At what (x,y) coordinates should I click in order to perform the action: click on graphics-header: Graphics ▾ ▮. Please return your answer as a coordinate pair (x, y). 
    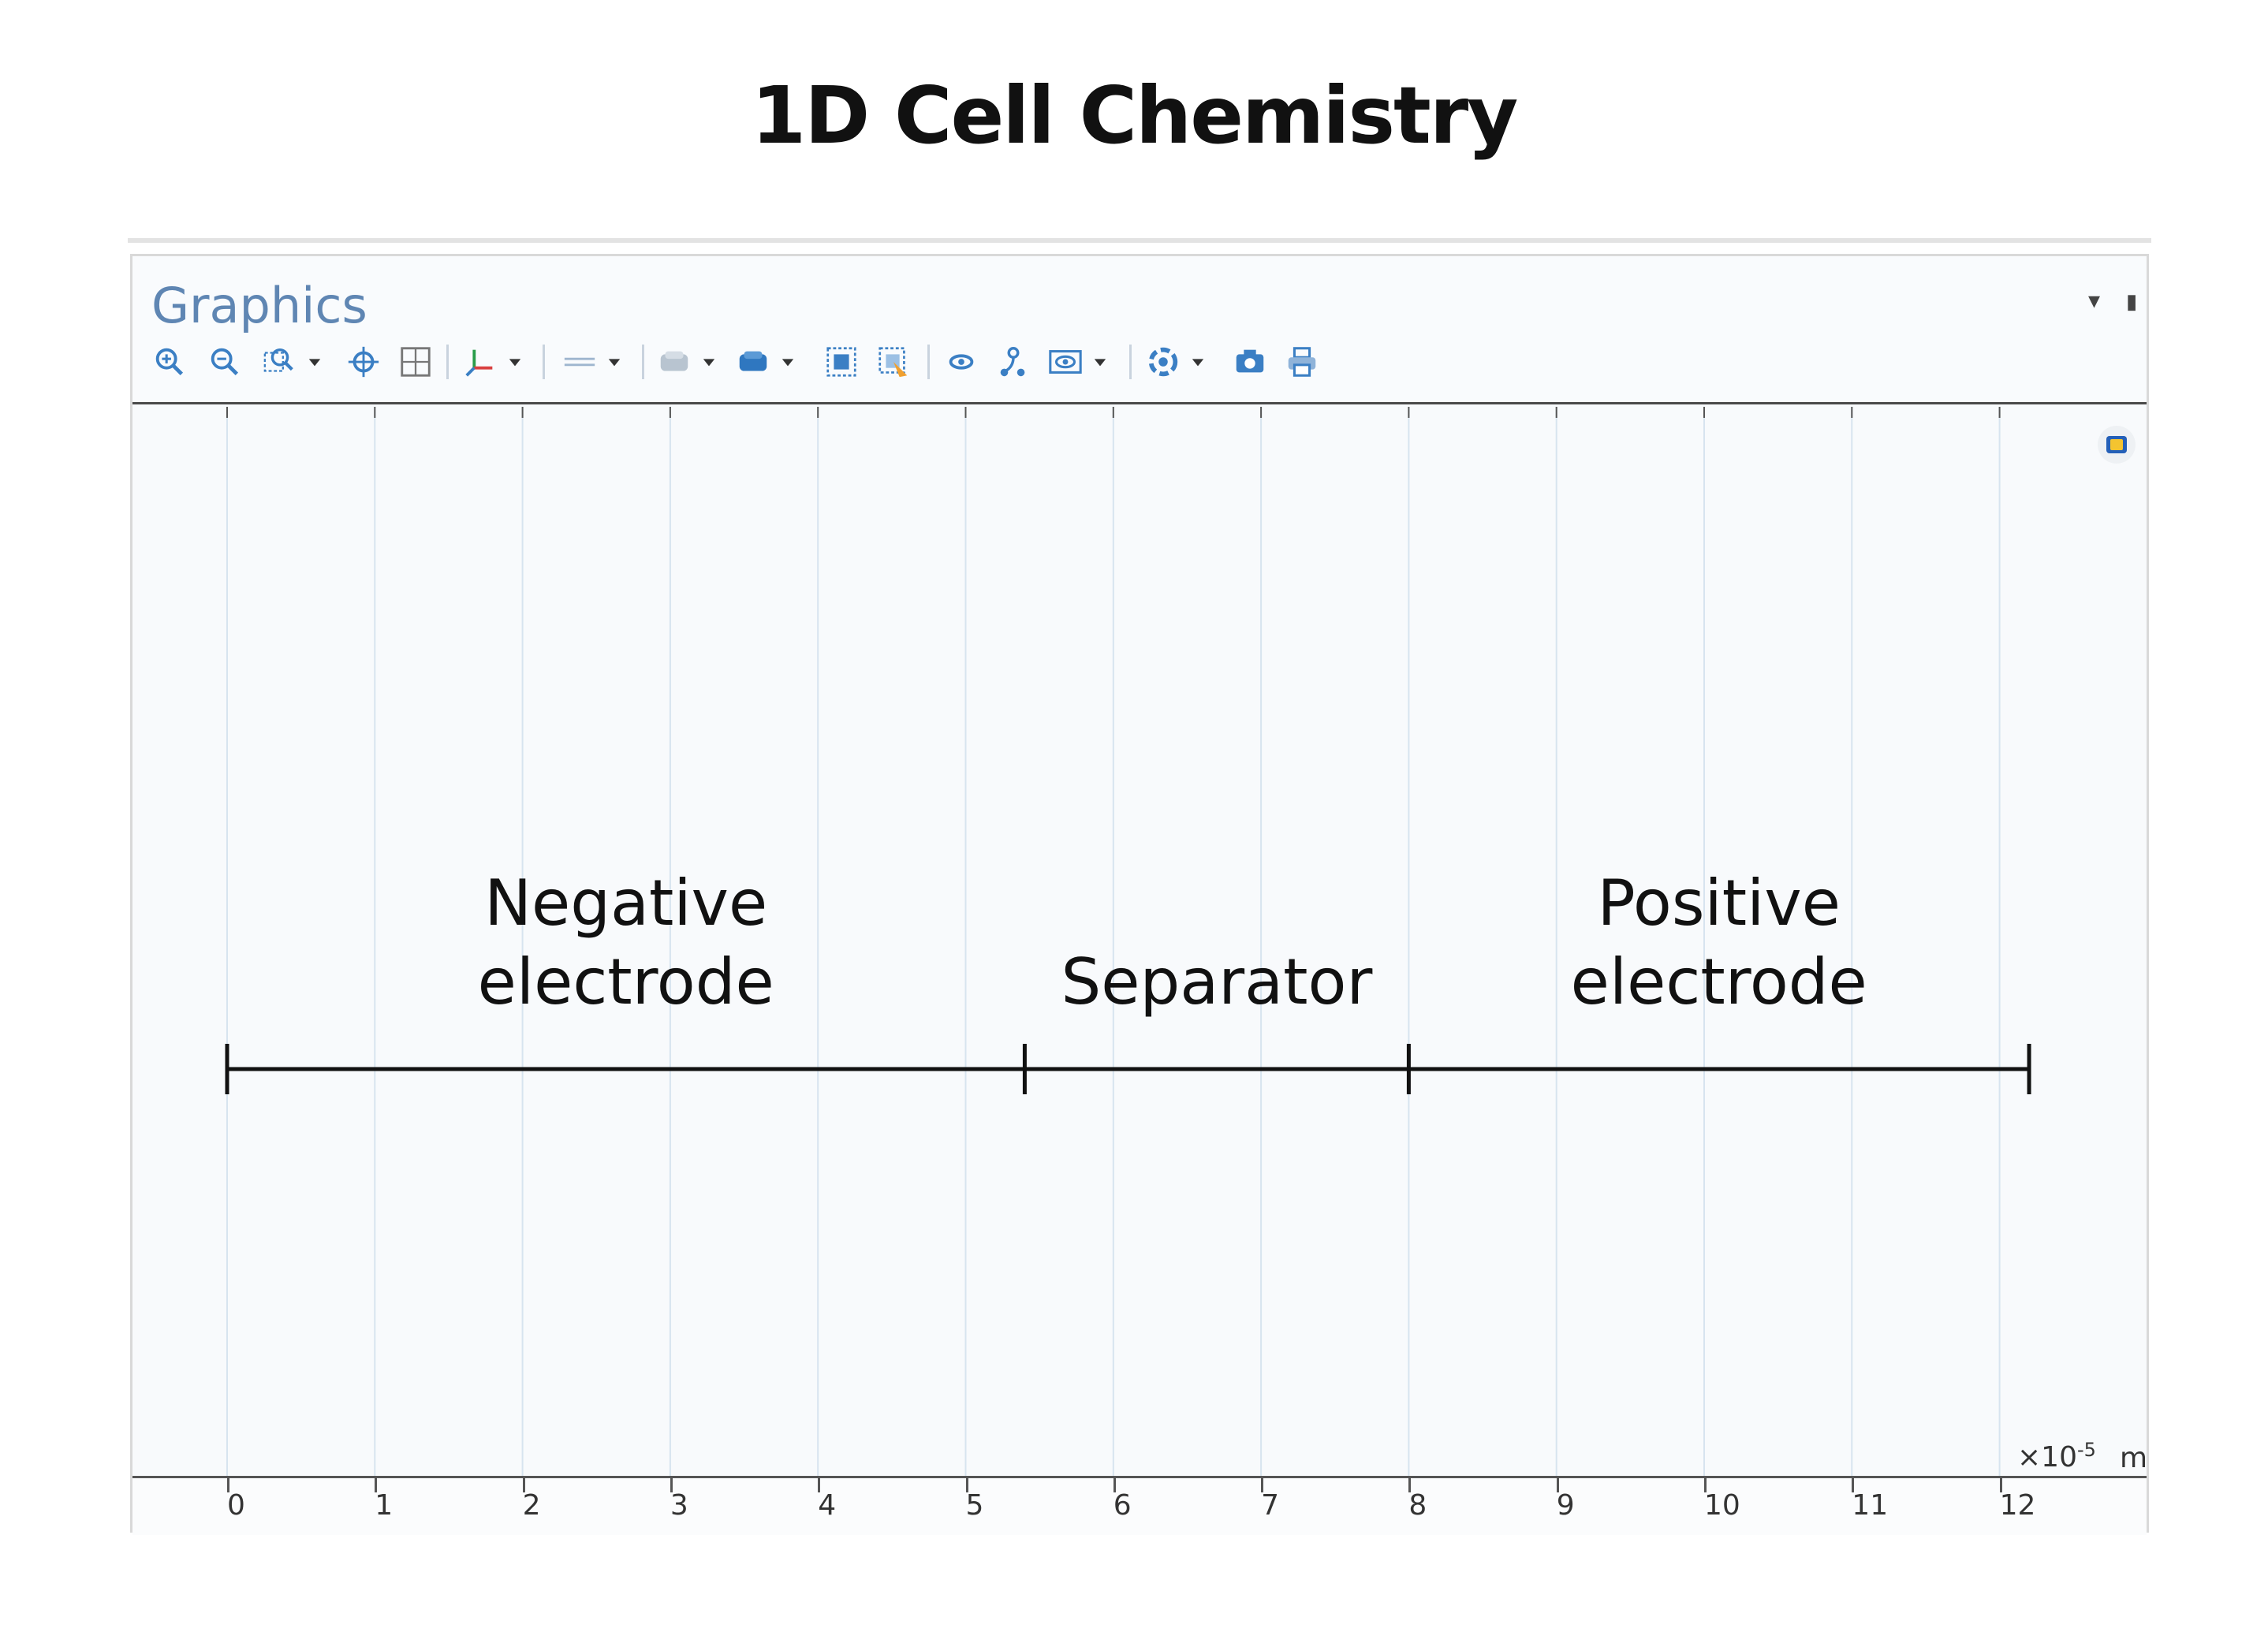
    Looking at the image, I should click on (1139, 330).